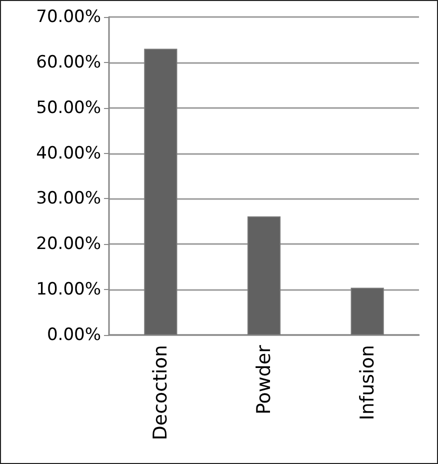 The image size is (438, 464). What do you see at coordinates (68, 244) in the screenshot?
I see `y-tick-label: 20.00%` at bounding box center [68, 244].